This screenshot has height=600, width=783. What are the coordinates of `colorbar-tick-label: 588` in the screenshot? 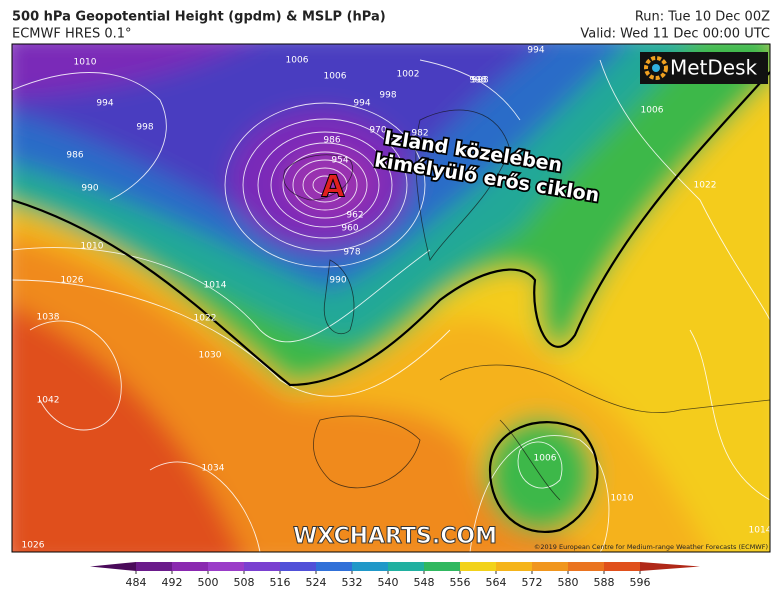 It's located at (604, 582).